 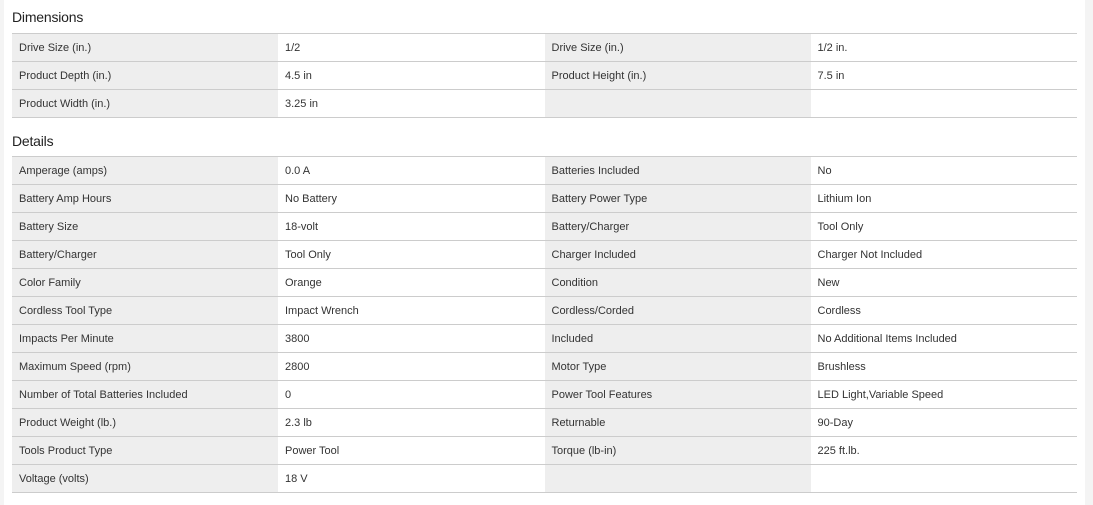 I want to click on spec-label: Voltage (volts), so click(x=145, y=478).